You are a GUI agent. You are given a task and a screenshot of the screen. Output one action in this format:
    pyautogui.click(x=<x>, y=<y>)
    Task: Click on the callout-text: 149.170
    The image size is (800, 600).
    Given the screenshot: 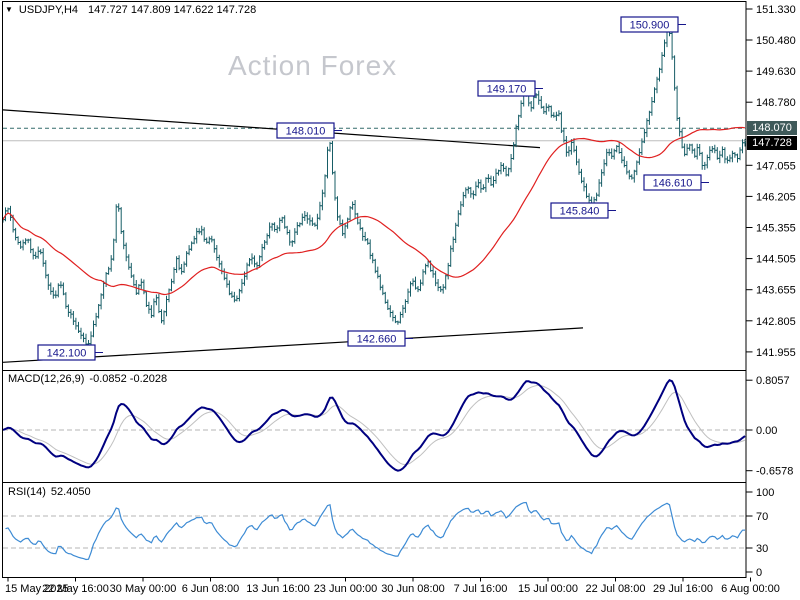 What is the action you would take?
    pyautogui.click(x=507, y=90)
    